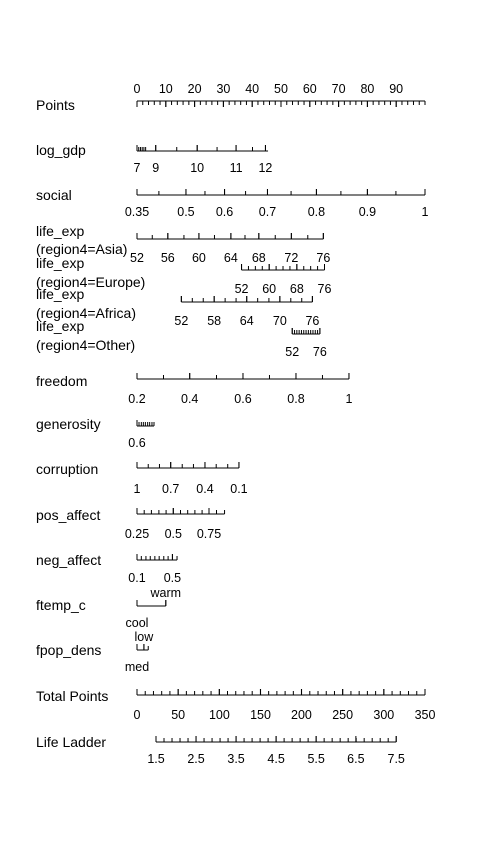 The height and width of the screenshot is (864, 480). I want to click on tick-label: 0.2, so click(136, 399).